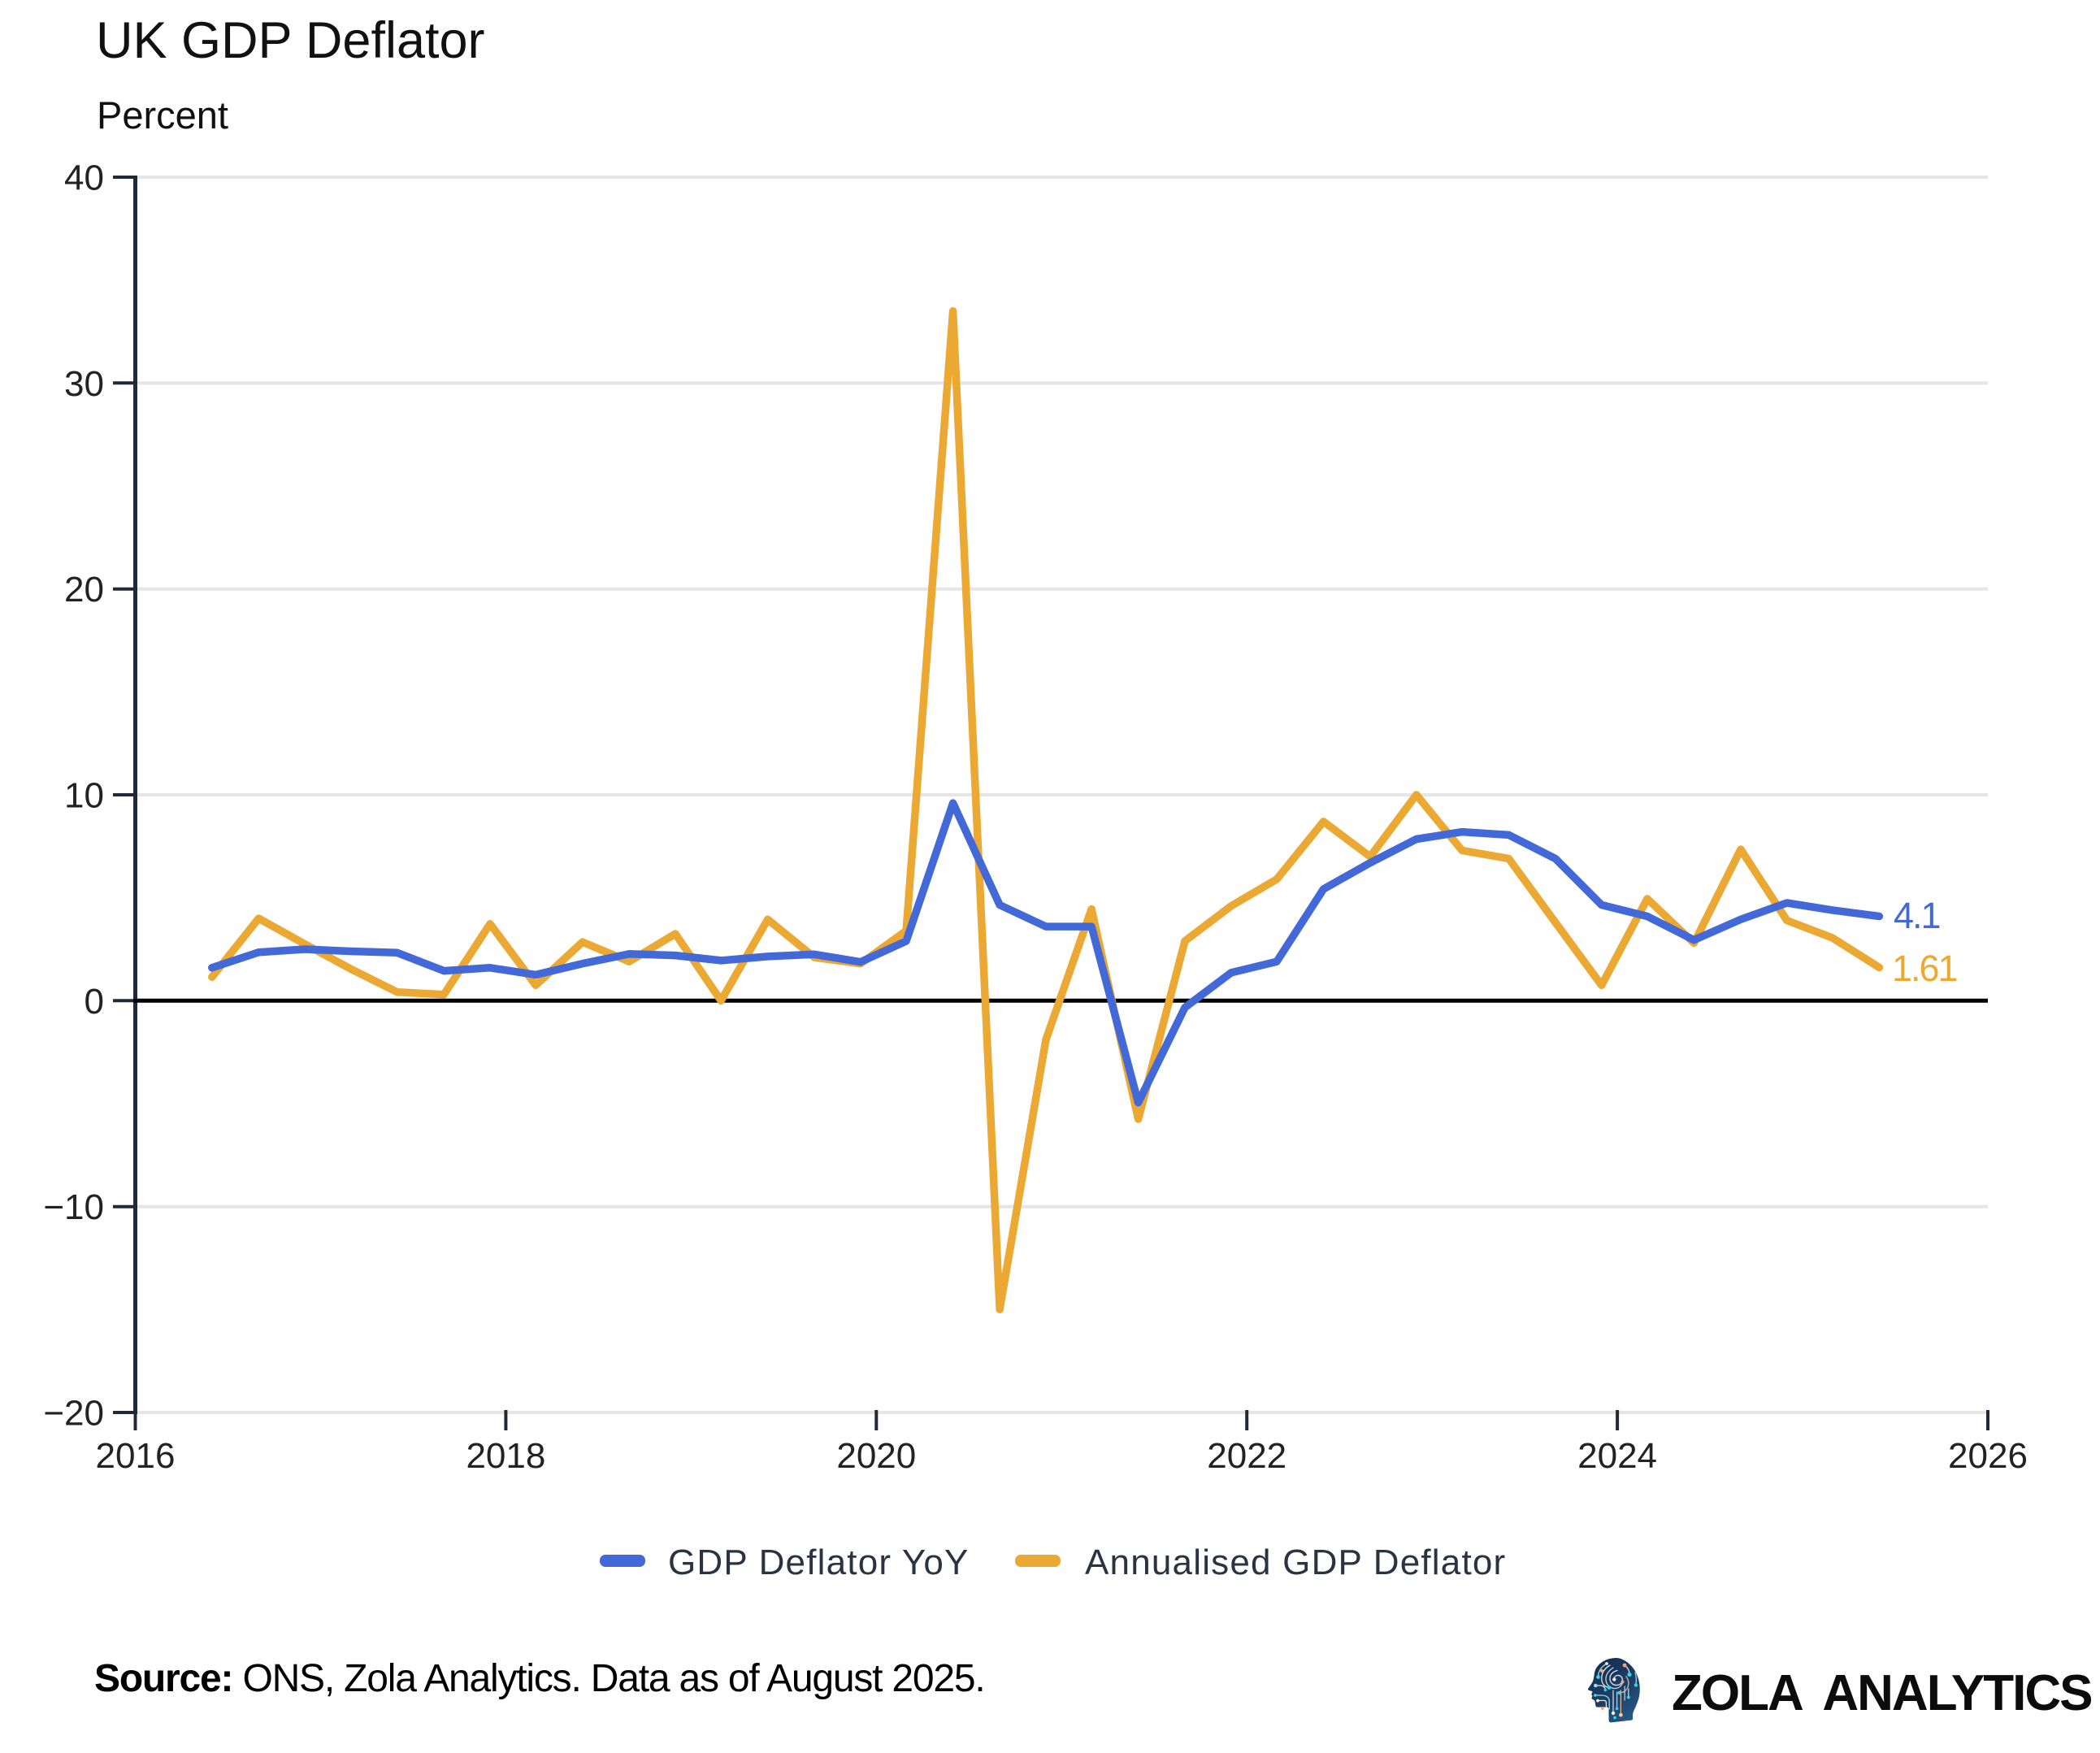 The image size is (2100, 1753). What do you see at coordinates (819, 1563) in the screenshot?
I see `svg-text: GDP Deflator YoY` at bounding box center [819, 1563].